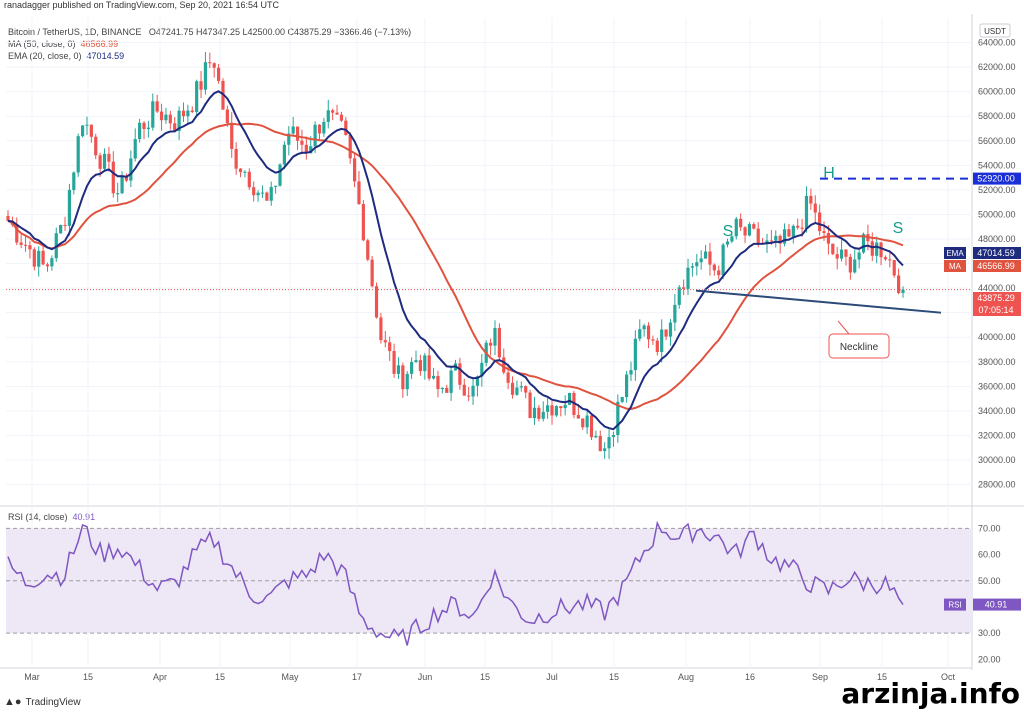  Describe the element at coordinates (997, 310) in the screenshot. I see `countdown-box` at that location.